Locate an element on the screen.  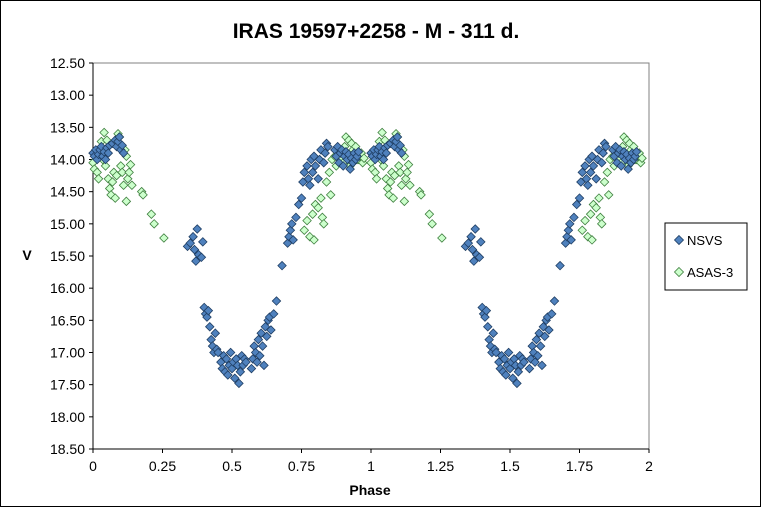
chart-title: IRAS 19597+2258 - M - 311 d. is located at coordinates (376, 31).